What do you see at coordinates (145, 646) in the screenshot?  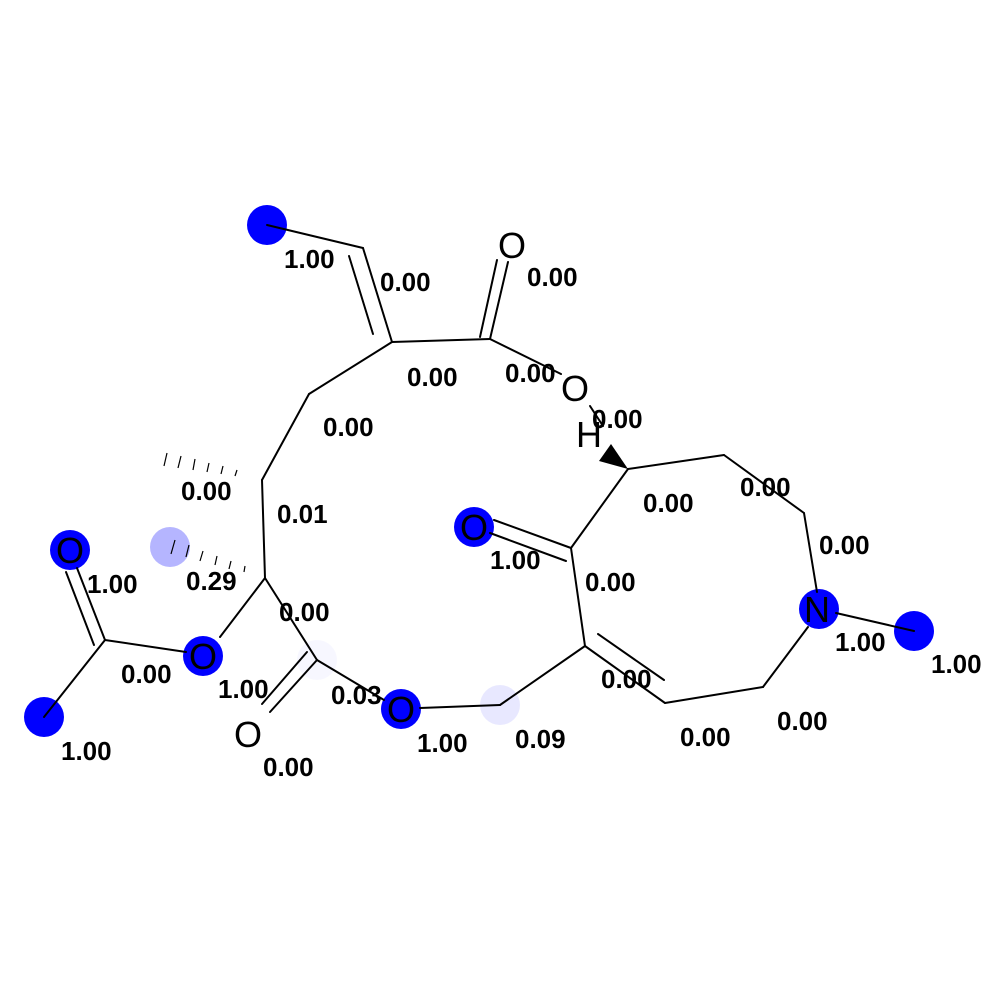 I see `bond-acetyl-o-c` at bounding box center [145, 646].